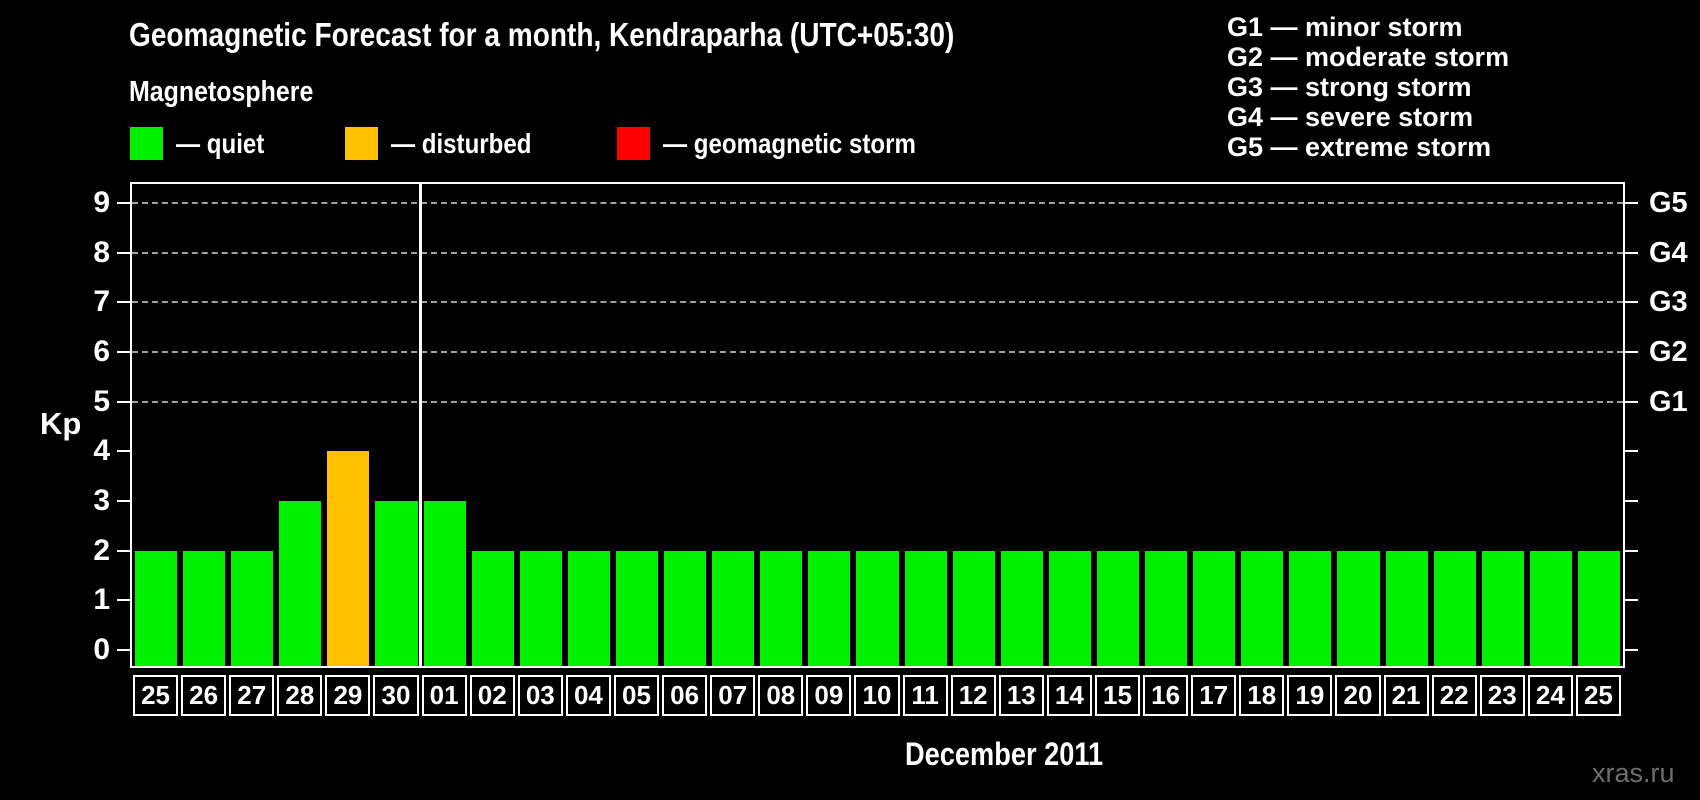 This screenshot has width=1700, height=800. Describe the element at coordinates (829, 695) in the screenshot. I see `x-tick-label-day-09: 09` at that location.